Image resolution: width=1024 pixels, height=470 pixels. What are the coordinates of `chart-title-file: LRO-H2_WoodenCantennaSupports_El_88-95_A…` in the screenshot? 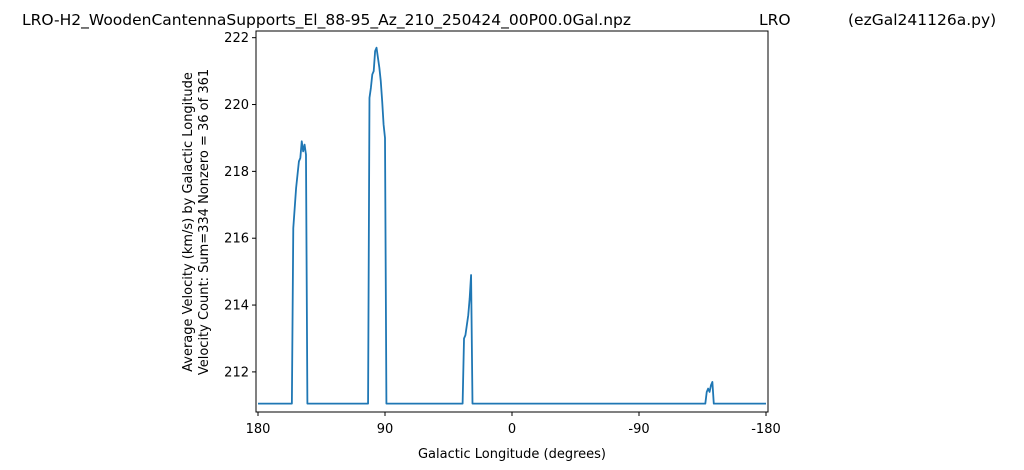 It's located at (326, 20).